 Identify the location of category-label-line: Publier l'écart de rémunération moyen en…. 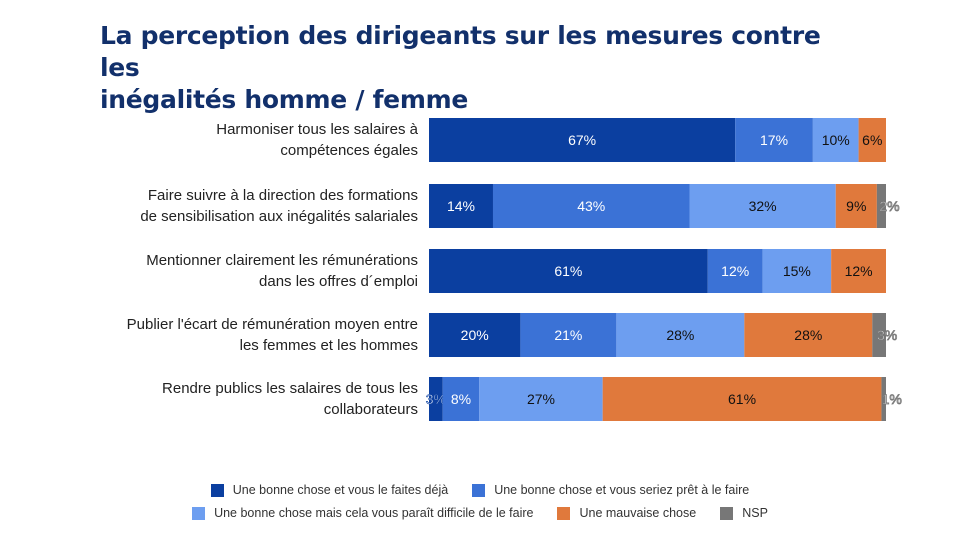
(272, 324).